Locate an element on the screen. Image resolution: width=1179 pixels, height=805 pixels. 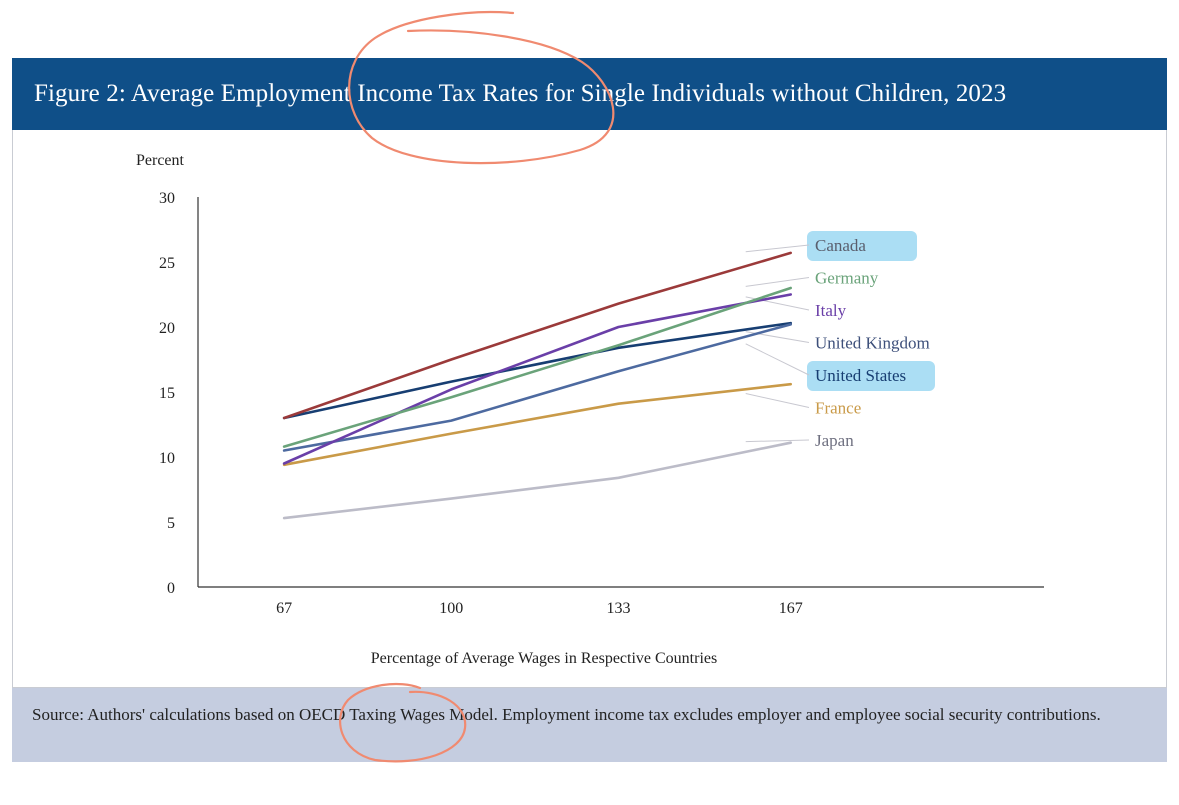
y-tick-label: 10 is located at coordinates (167, 458).